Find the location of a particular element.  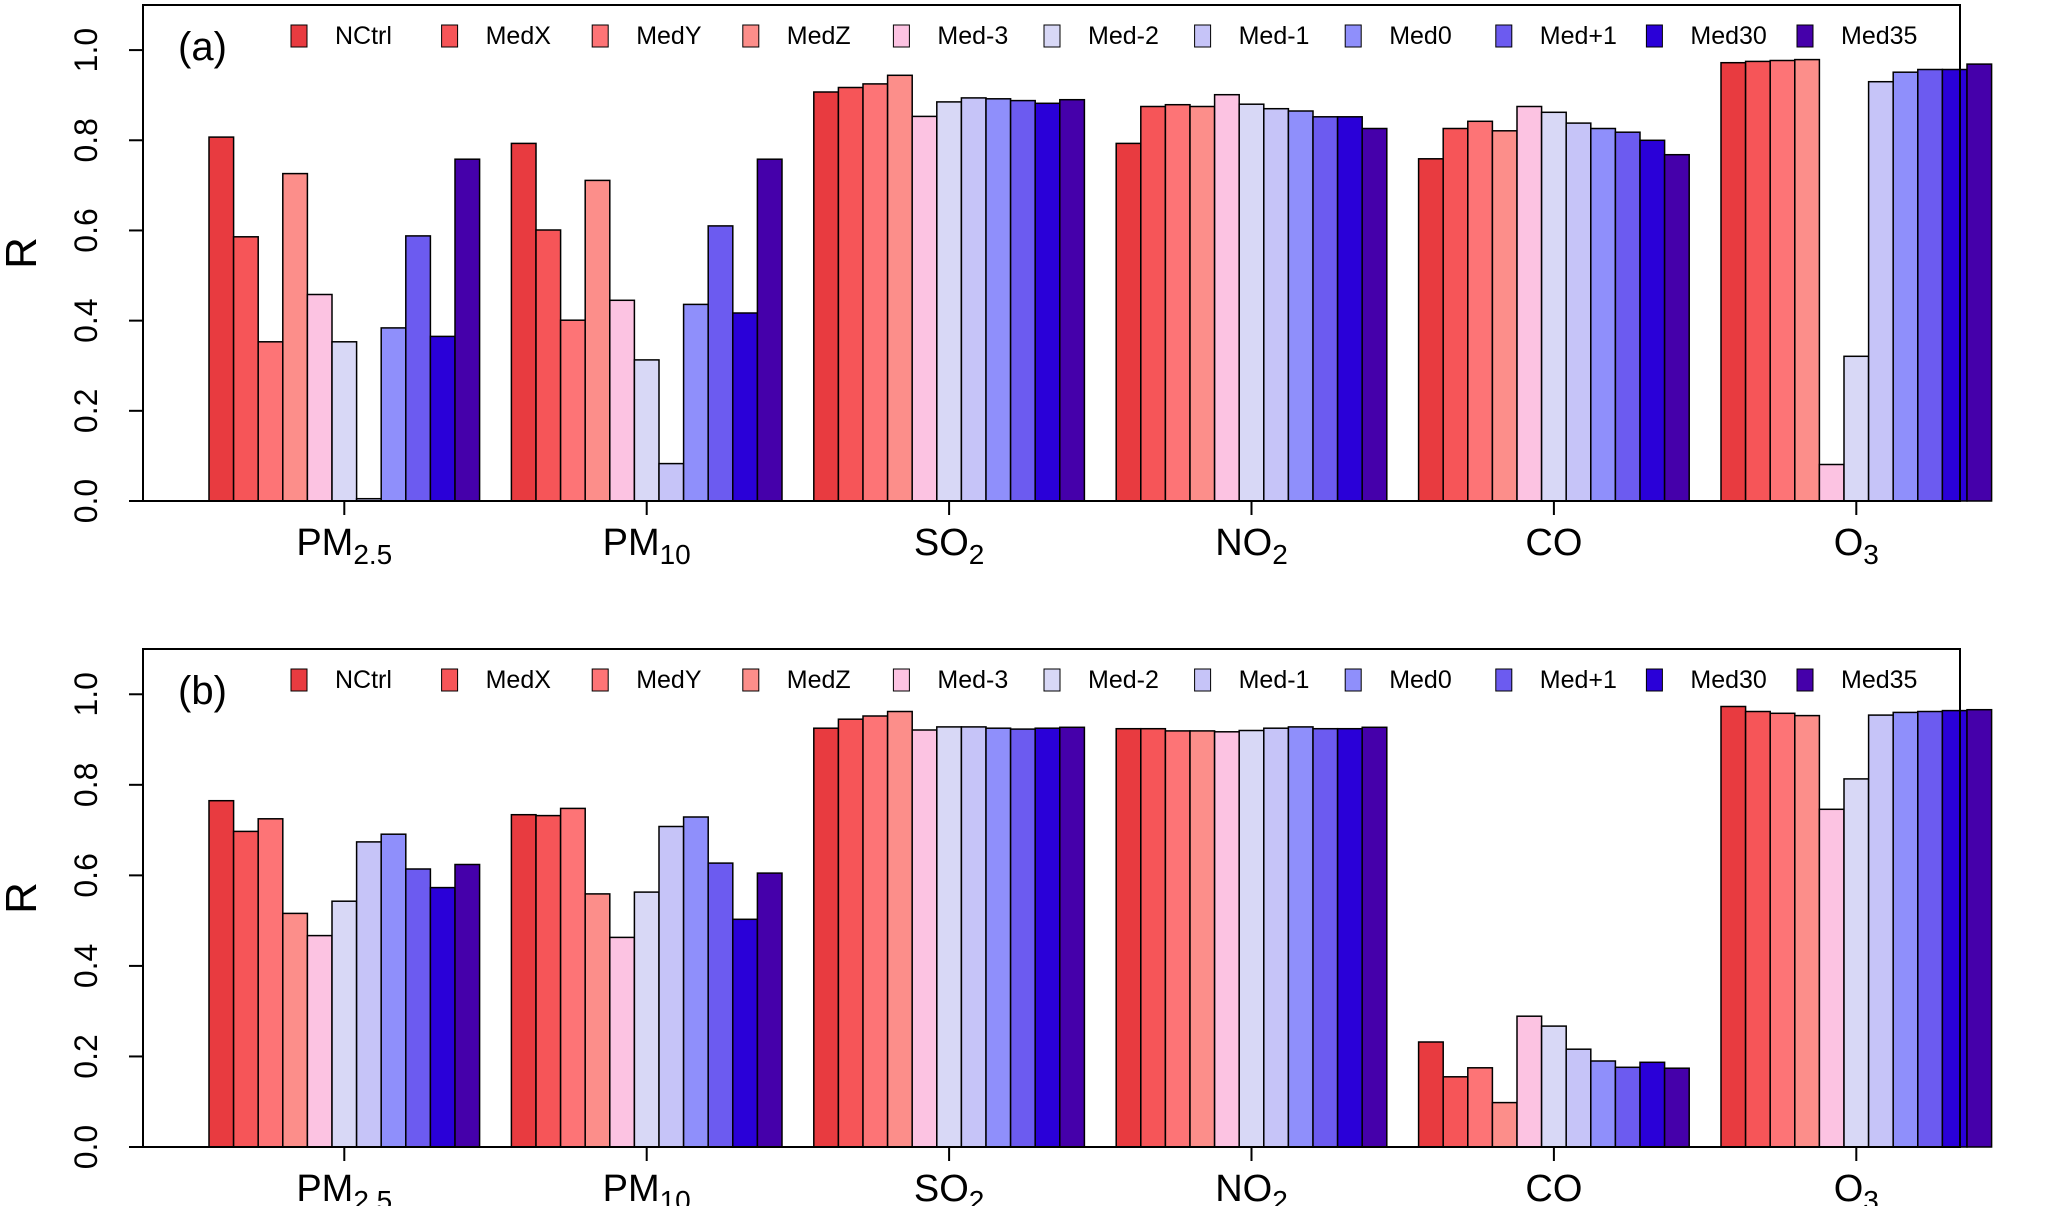

bar-medy-pm10 is located at coordinates (572, 977).